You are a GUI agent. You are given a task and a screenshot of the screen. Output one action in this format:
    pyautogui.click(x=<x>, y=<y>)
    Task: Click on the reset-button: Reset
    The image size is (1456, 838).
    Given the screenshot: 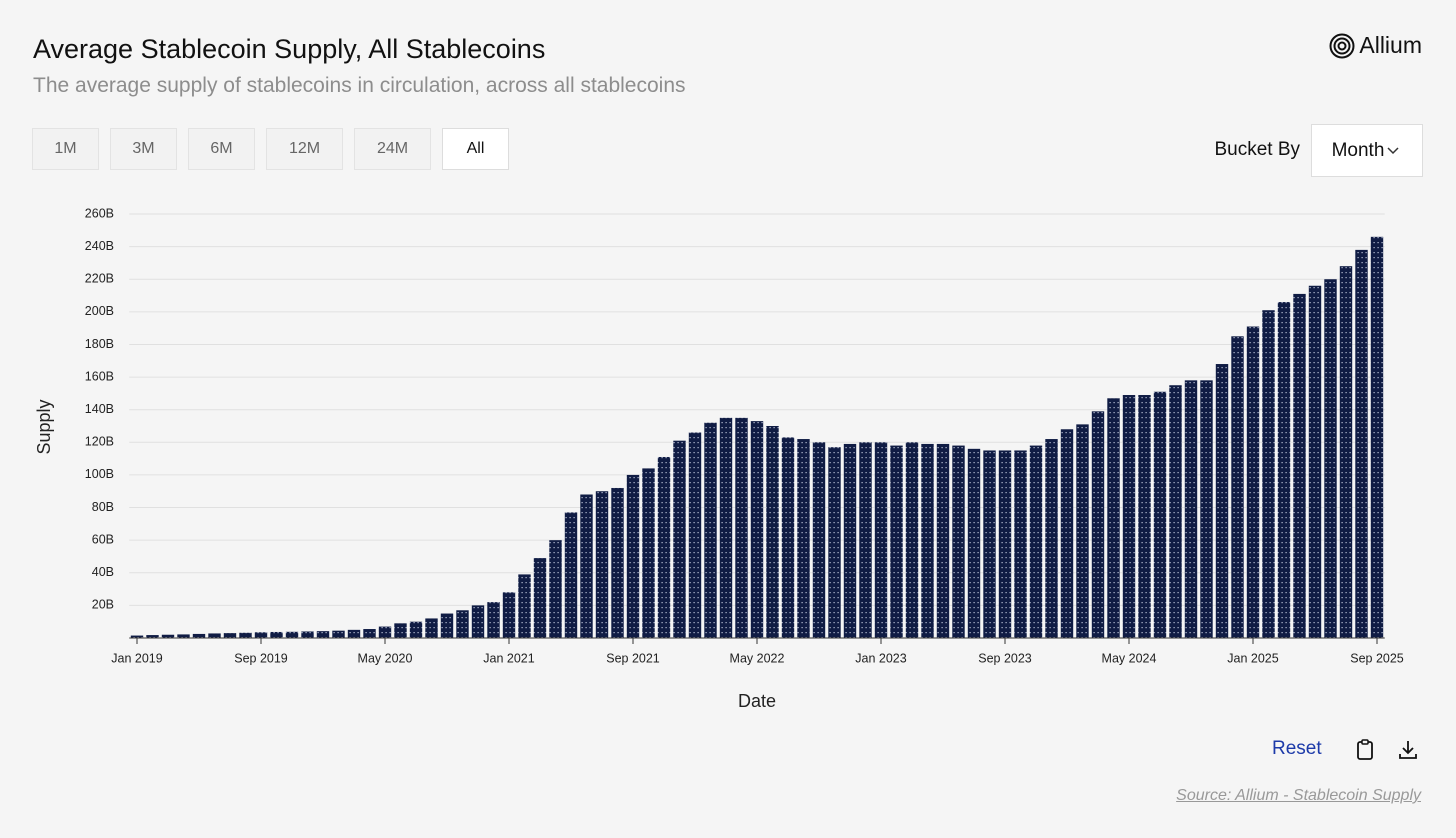 What is the action you would take?
    pyautogui.click(x=1297, y=748)
    